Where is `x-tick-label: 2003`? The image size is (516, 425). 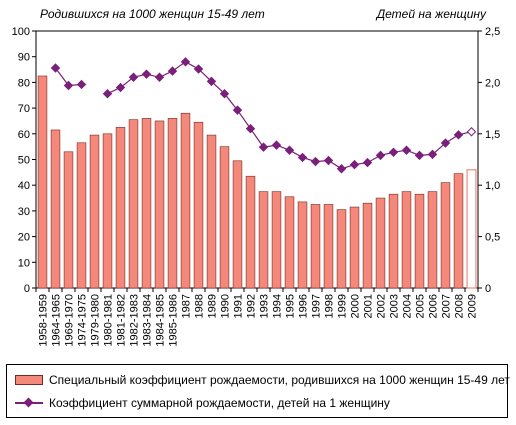 x-tick-label: 2003 is located at coordinates (395, 306).